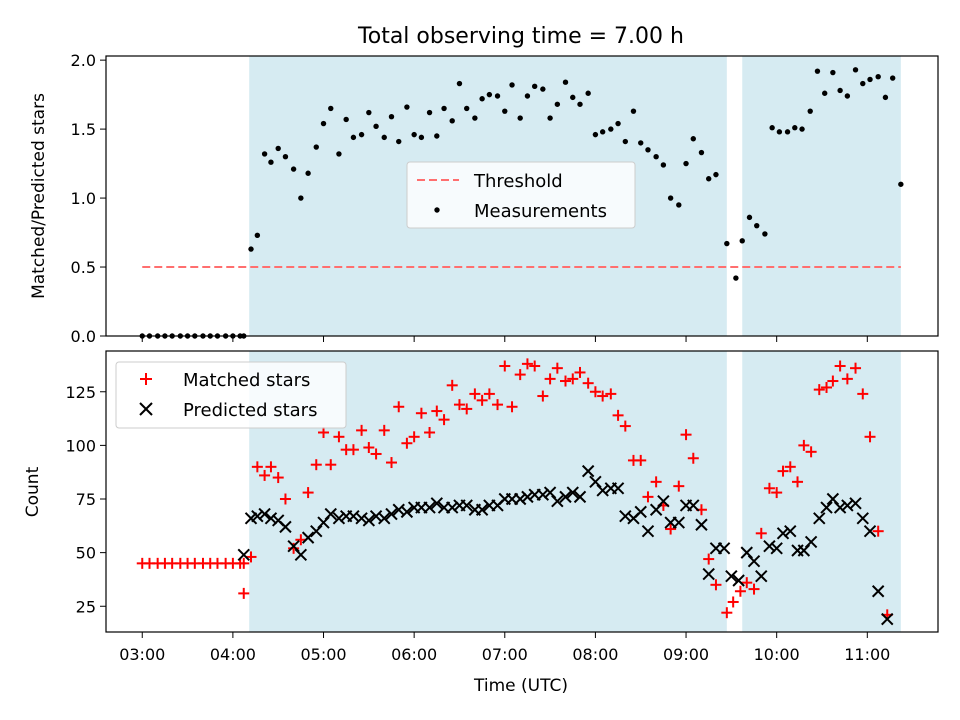  I want to click on y-tick-label: 2.0, so click(83, 60).